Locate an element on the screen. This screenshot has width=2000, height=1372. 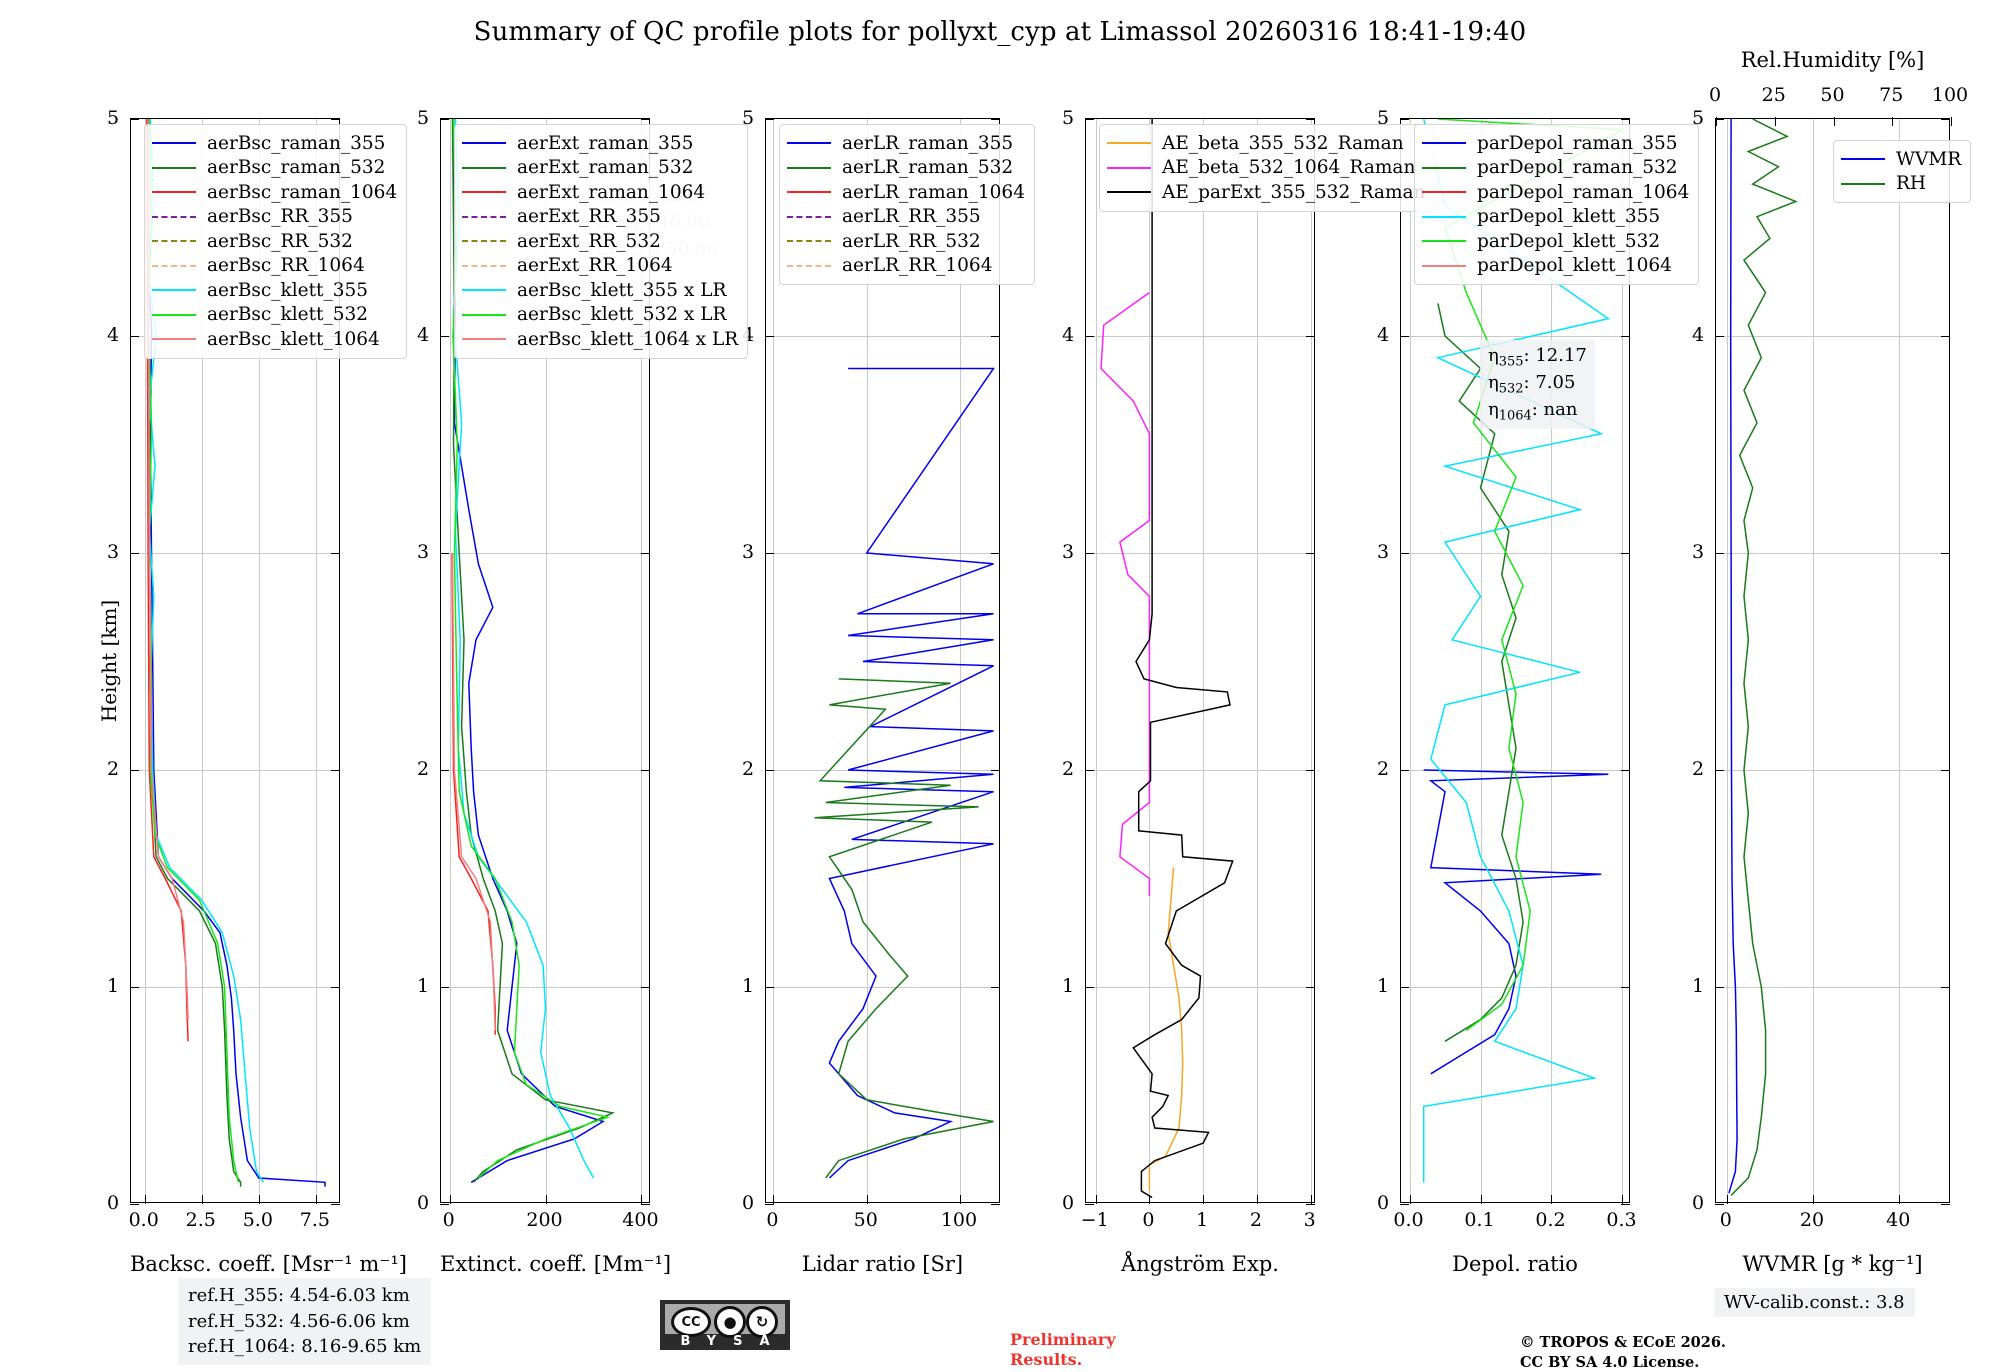
legend-item: aerLR_raman_1064 is located at coordinates (906, 192).